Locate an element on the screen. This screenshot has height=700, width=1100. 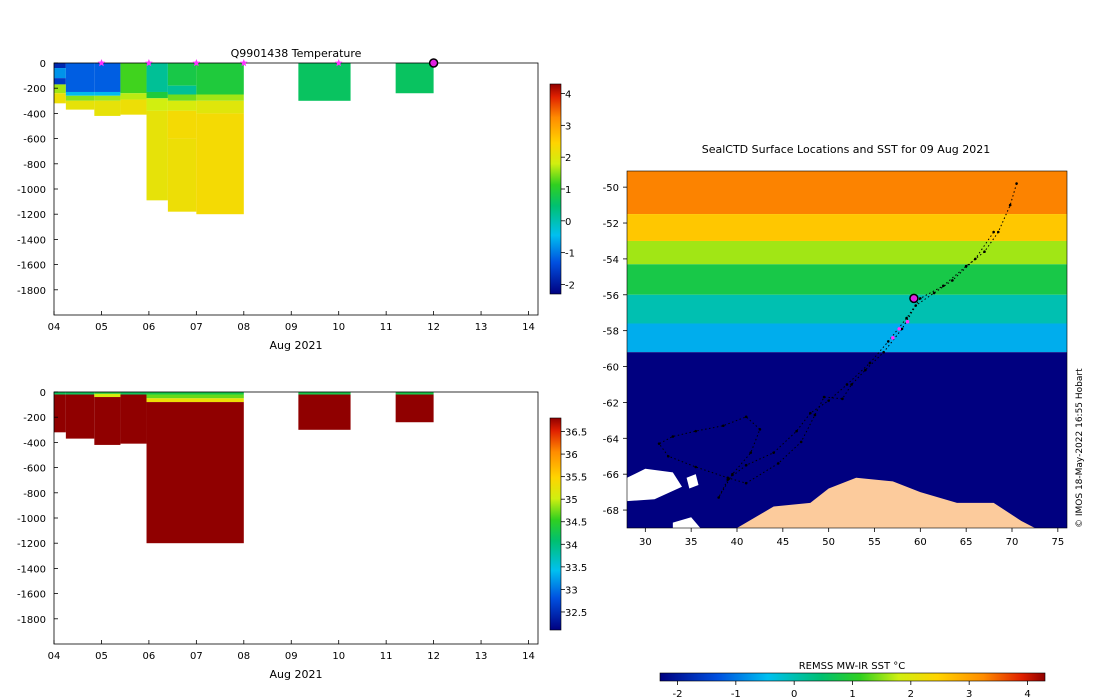
temperature-colorbar-ticks: -2 -1 0 1 2 3 4 is located at coordinates (568, 190).